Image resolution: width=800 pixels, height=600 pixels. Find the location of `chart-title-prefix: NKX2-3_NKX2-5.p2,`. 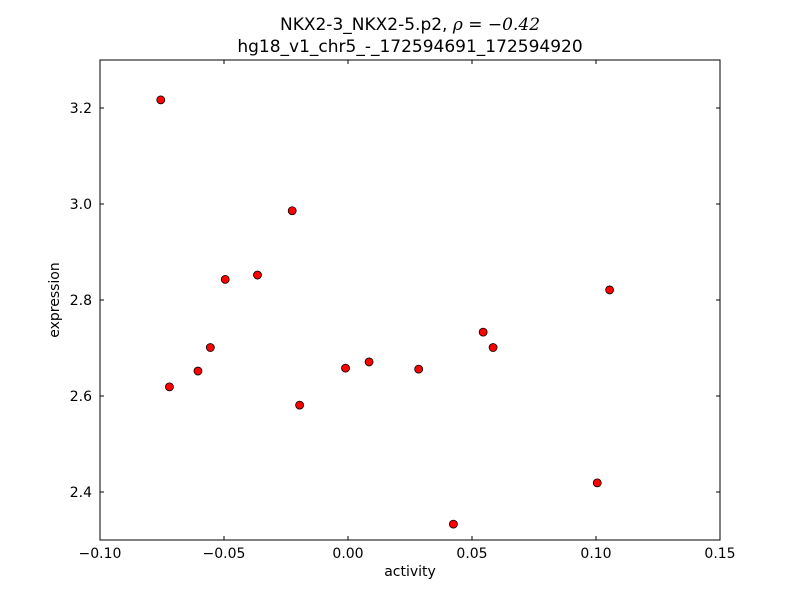

chart-title-prefix: NKX2-3_NKX2-5.p2, is located at coordinates (366, 25).